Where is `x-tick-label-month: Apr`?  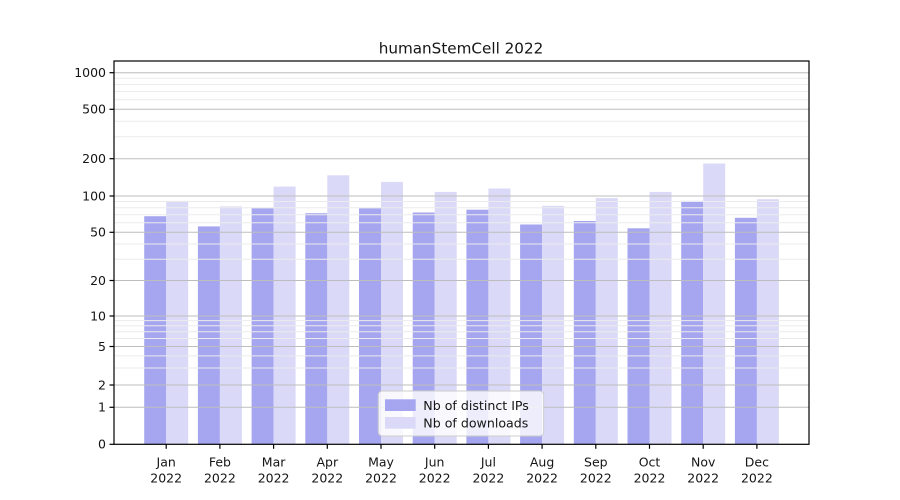
x-tick-label-month: Apr is located at coordinates (327, 462).